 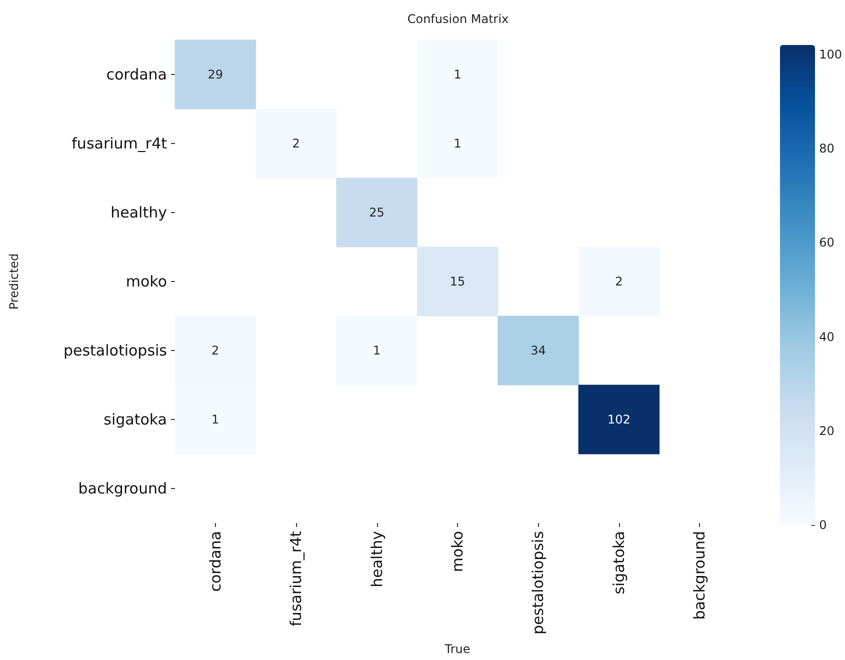 What do you see at coordinates (457, 551) in the screenshot?
I see `x-tick-label: moko` at bounding box center [457, 551].